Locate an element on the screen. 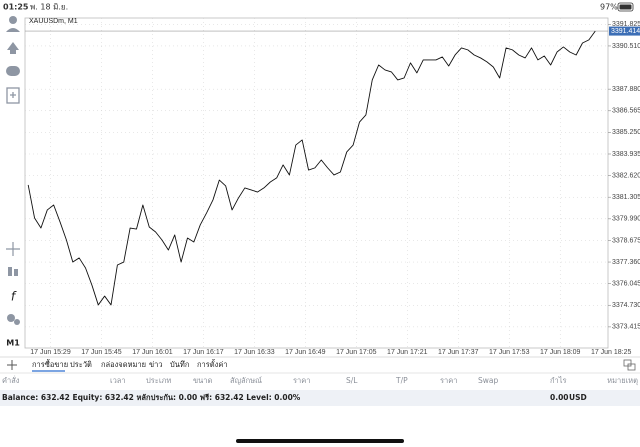 This screenshot has width=640, height=447. layout-button is located at coordinates (627, 363).